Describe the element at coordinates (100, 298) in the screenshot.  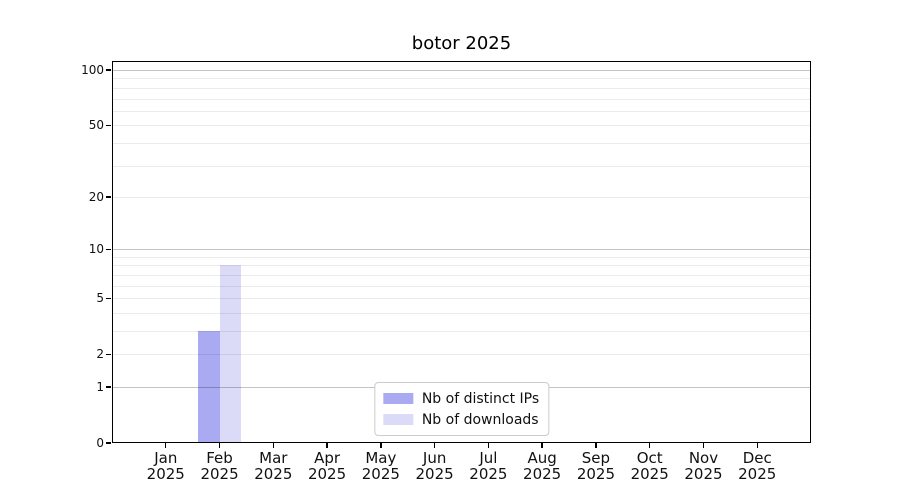
I see `y-axis-tick-label: 5` at that location.